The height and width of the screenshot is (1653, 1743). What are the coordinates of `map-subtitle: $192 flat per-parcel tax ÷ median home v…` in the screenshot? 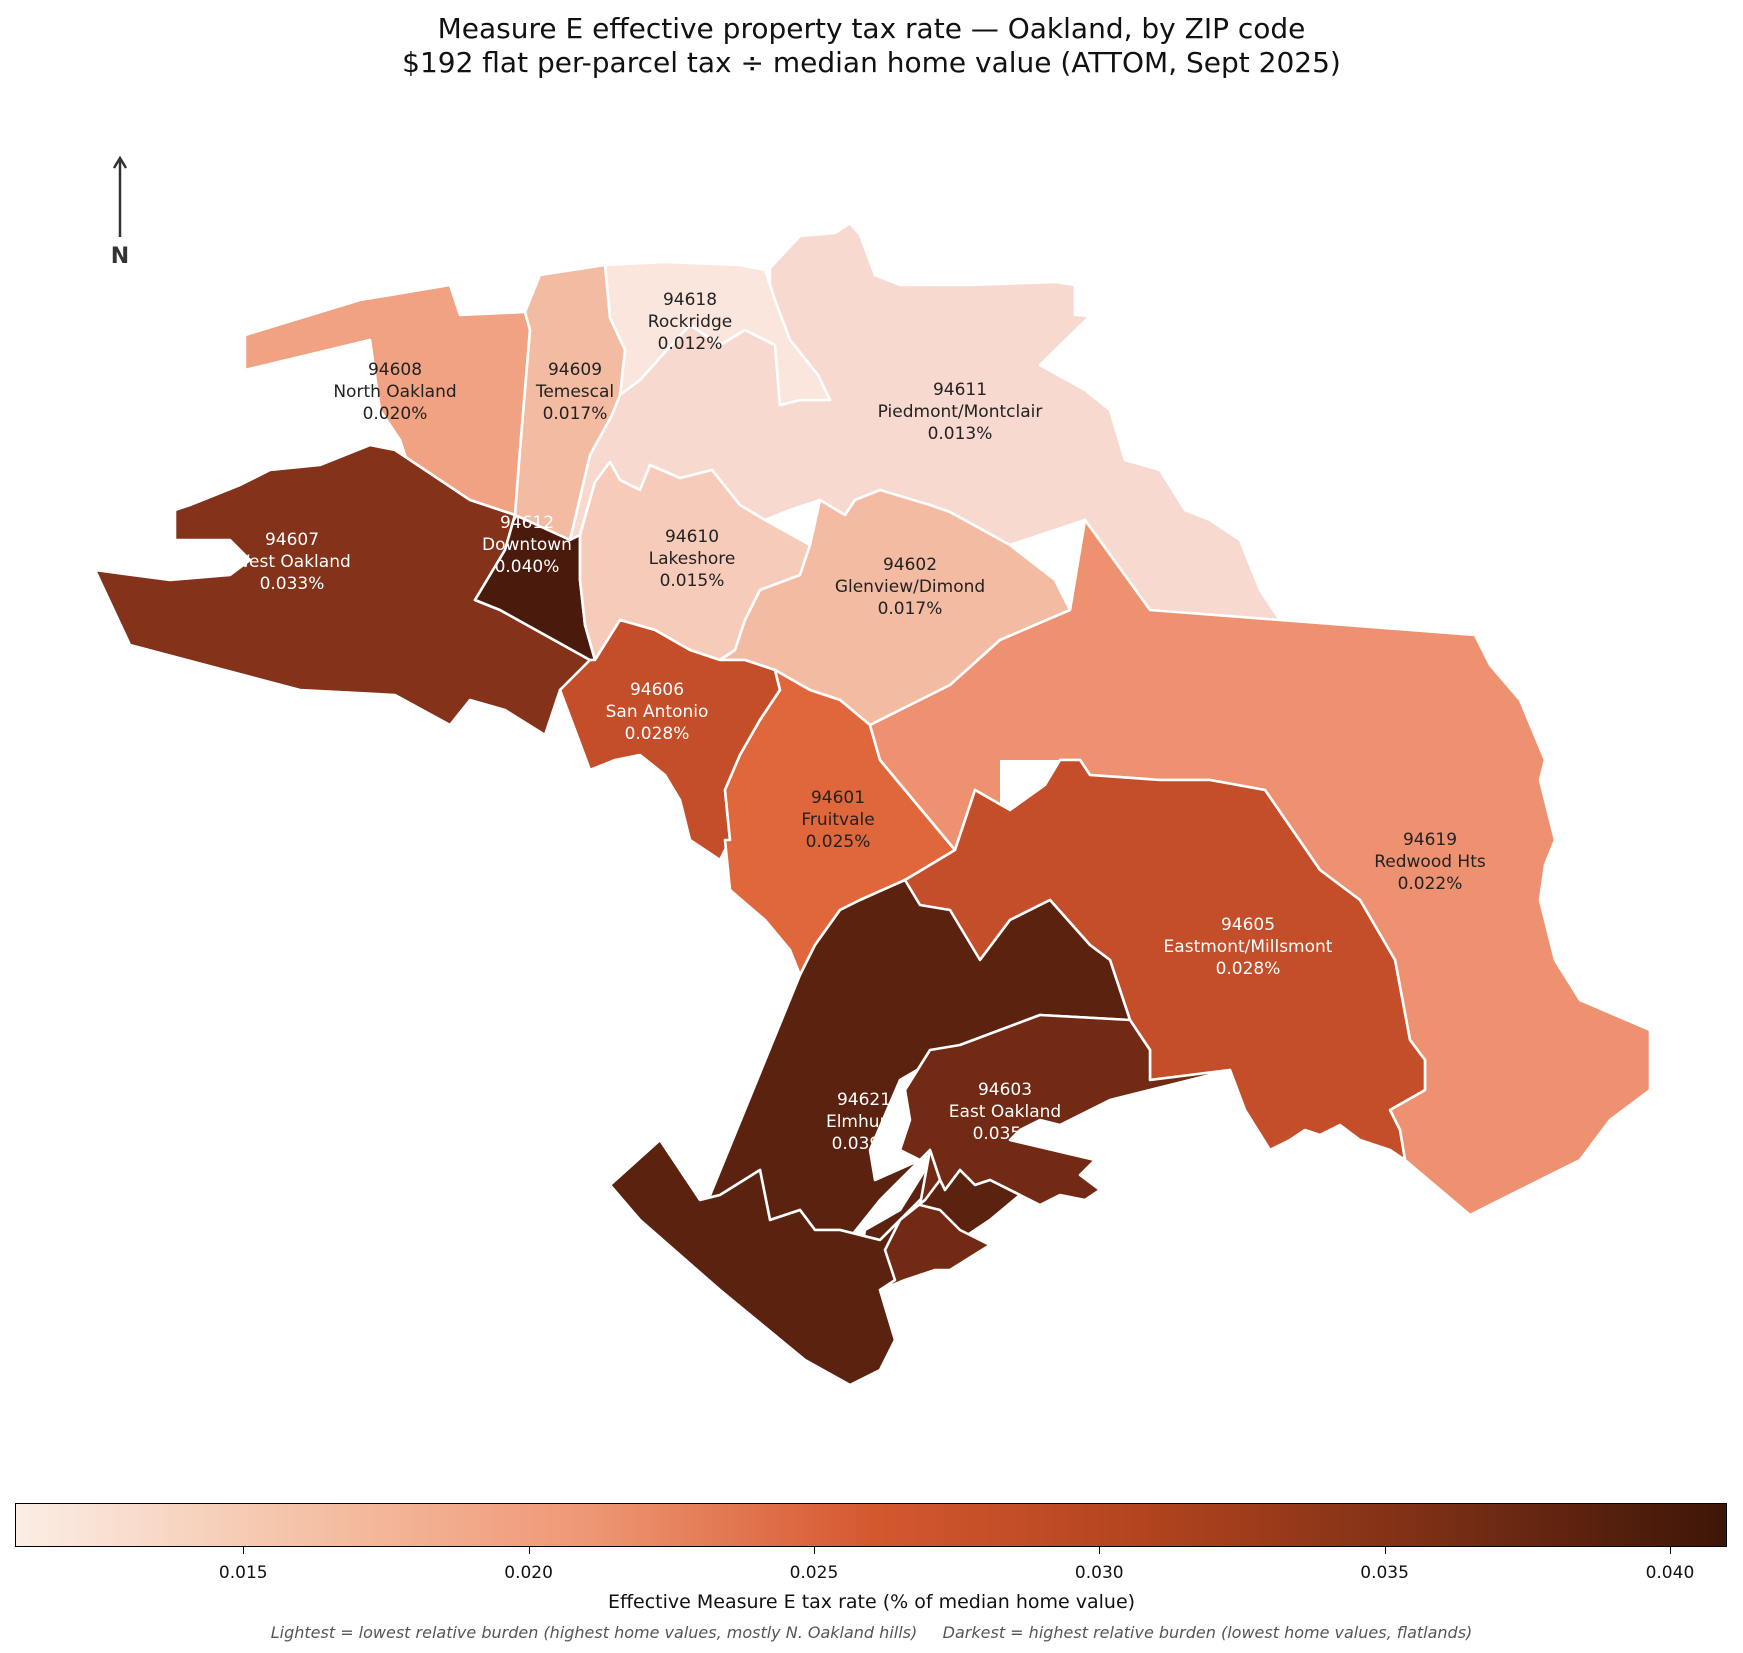 It's located at (871, 62).